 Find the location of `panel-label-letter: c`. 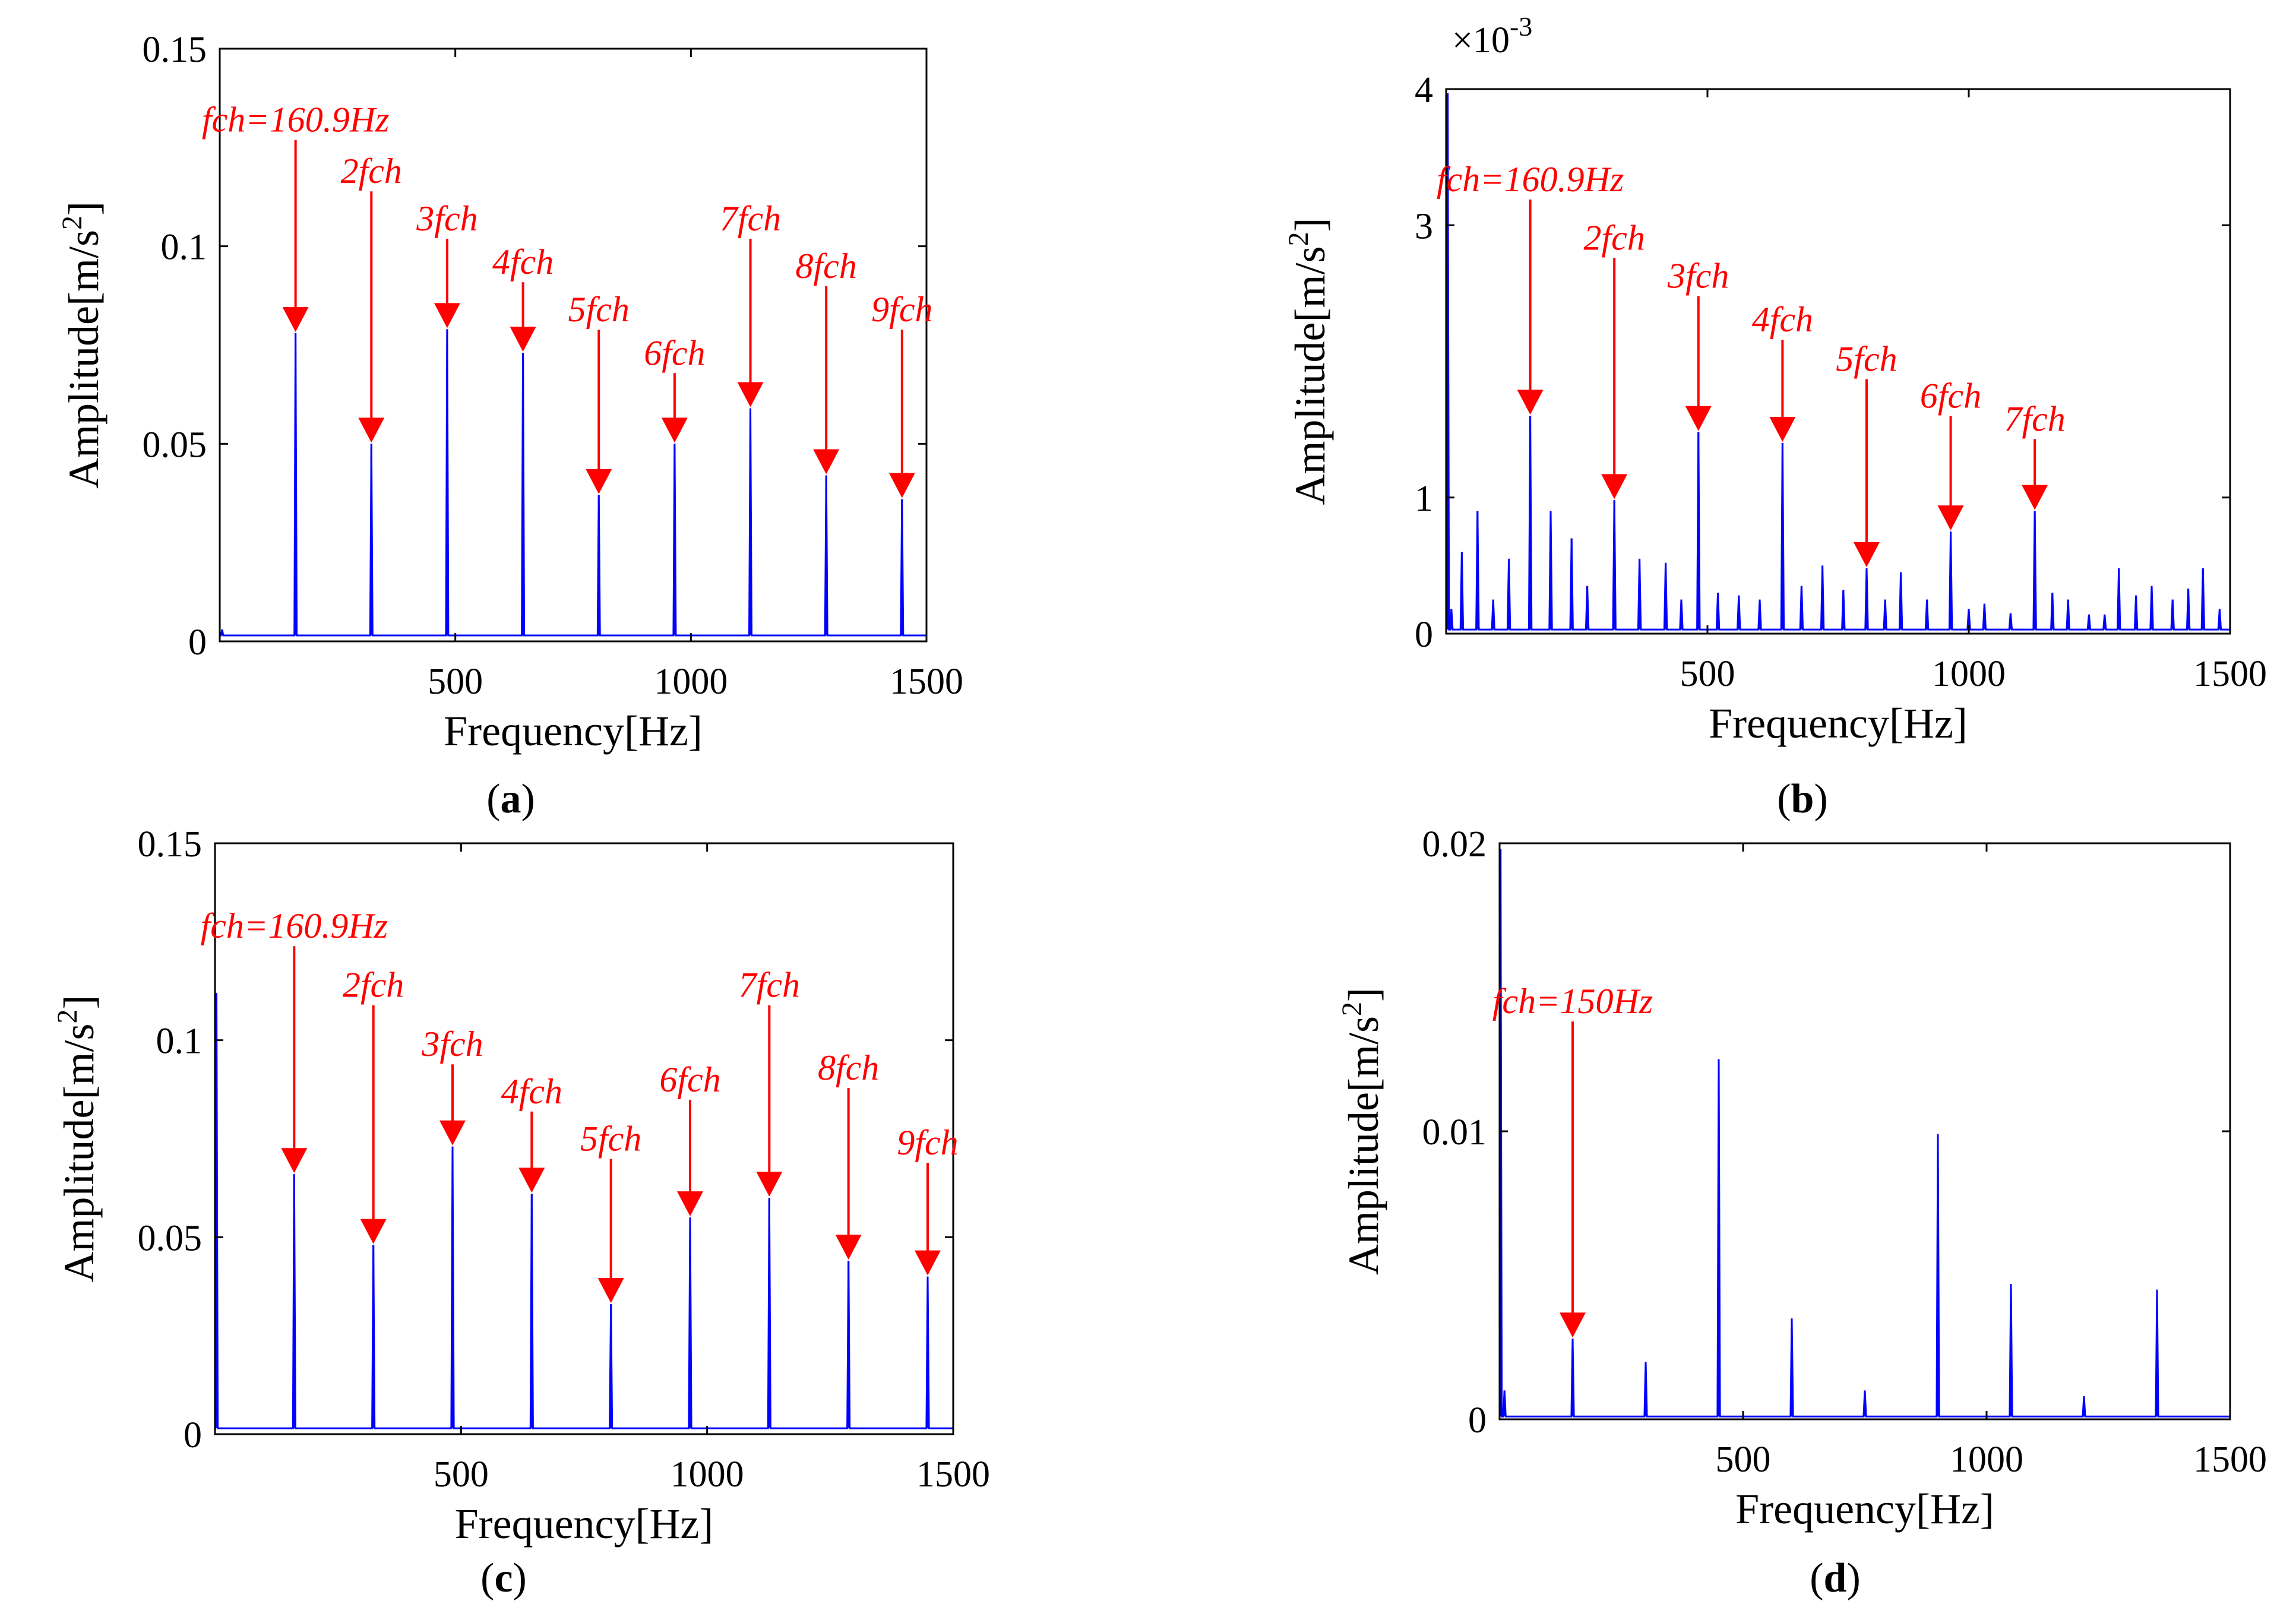

panel-label-letter: c is located at coordinates (503, 1578).